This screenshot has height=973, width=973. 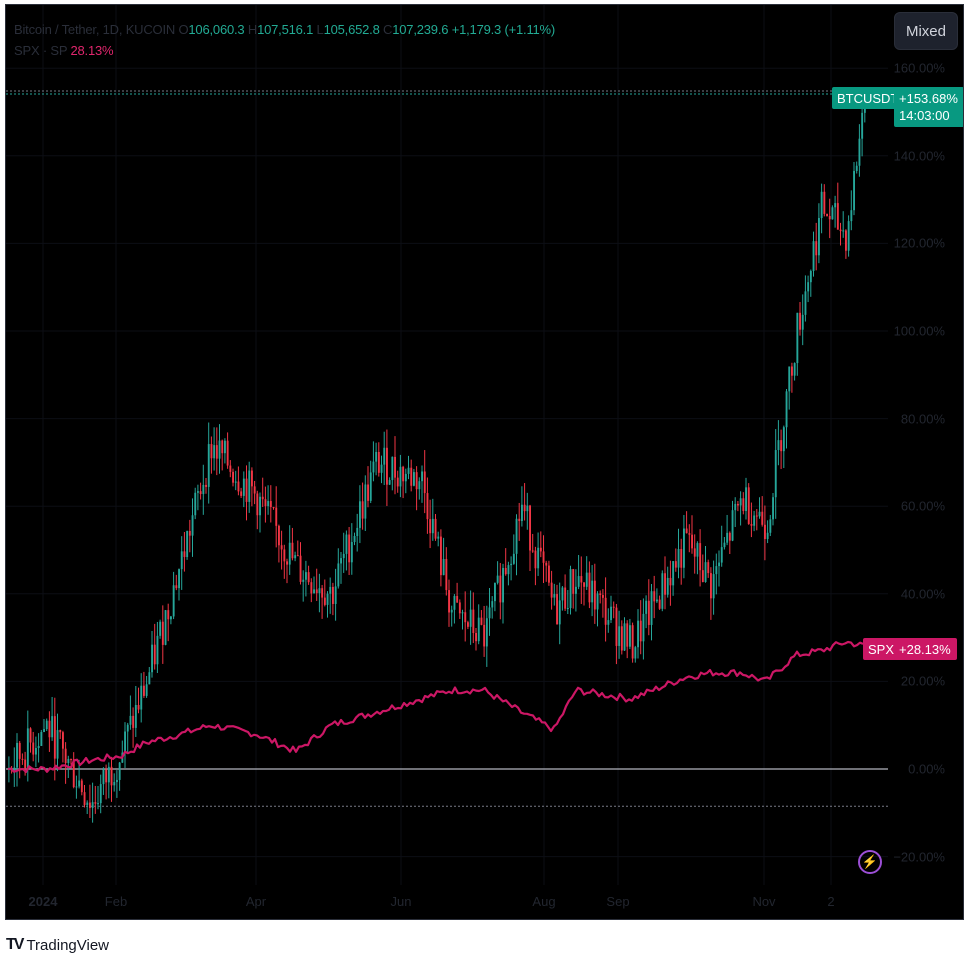 What do you see at coordinates (544, 901) in the screenshot?
I see `x-axis-tick: Aug` at bounding box center [544, 901].